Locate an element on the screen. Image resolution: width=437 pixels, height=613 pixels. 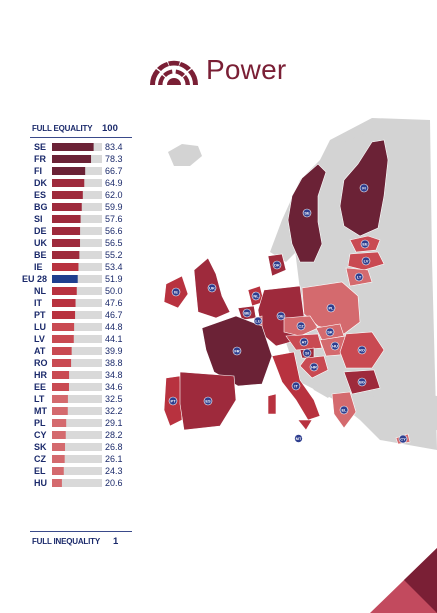
bar-value-UK: 56.5 is located at coordinates (114, 243).